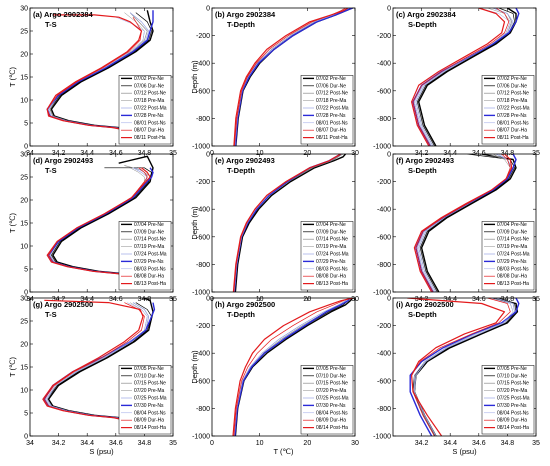  I want to click on panel-title: (i) Argo 2902500, so click(425, 304).